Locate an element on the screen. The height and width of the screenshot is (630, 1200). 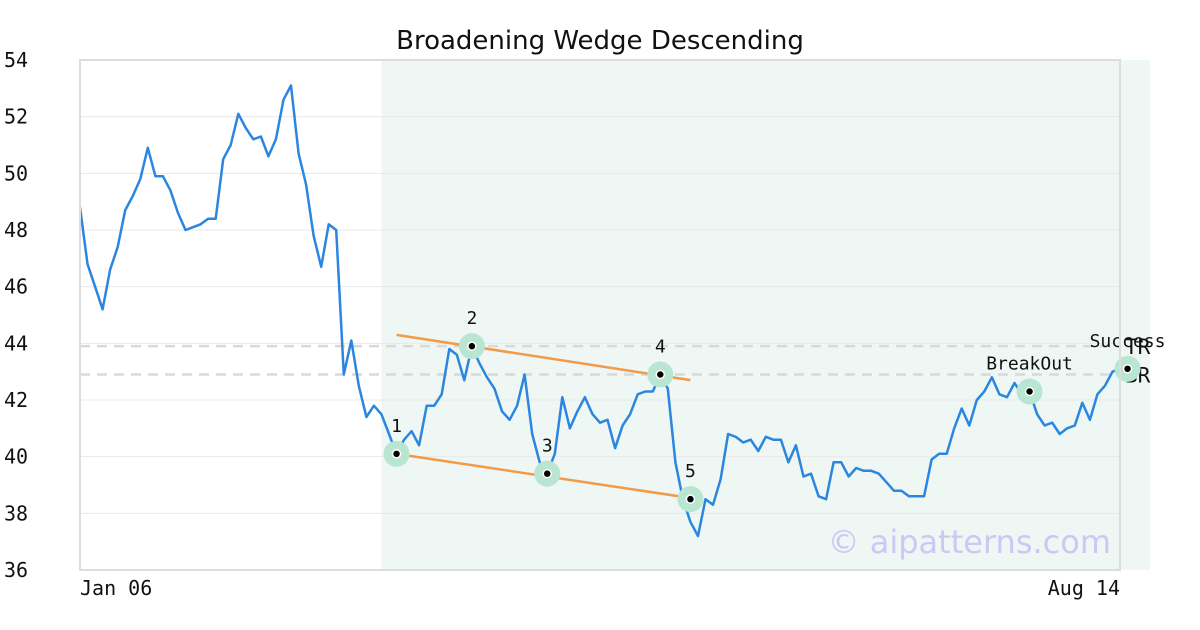
pivot-label-2: 2 is located at coordinates (471, 318).